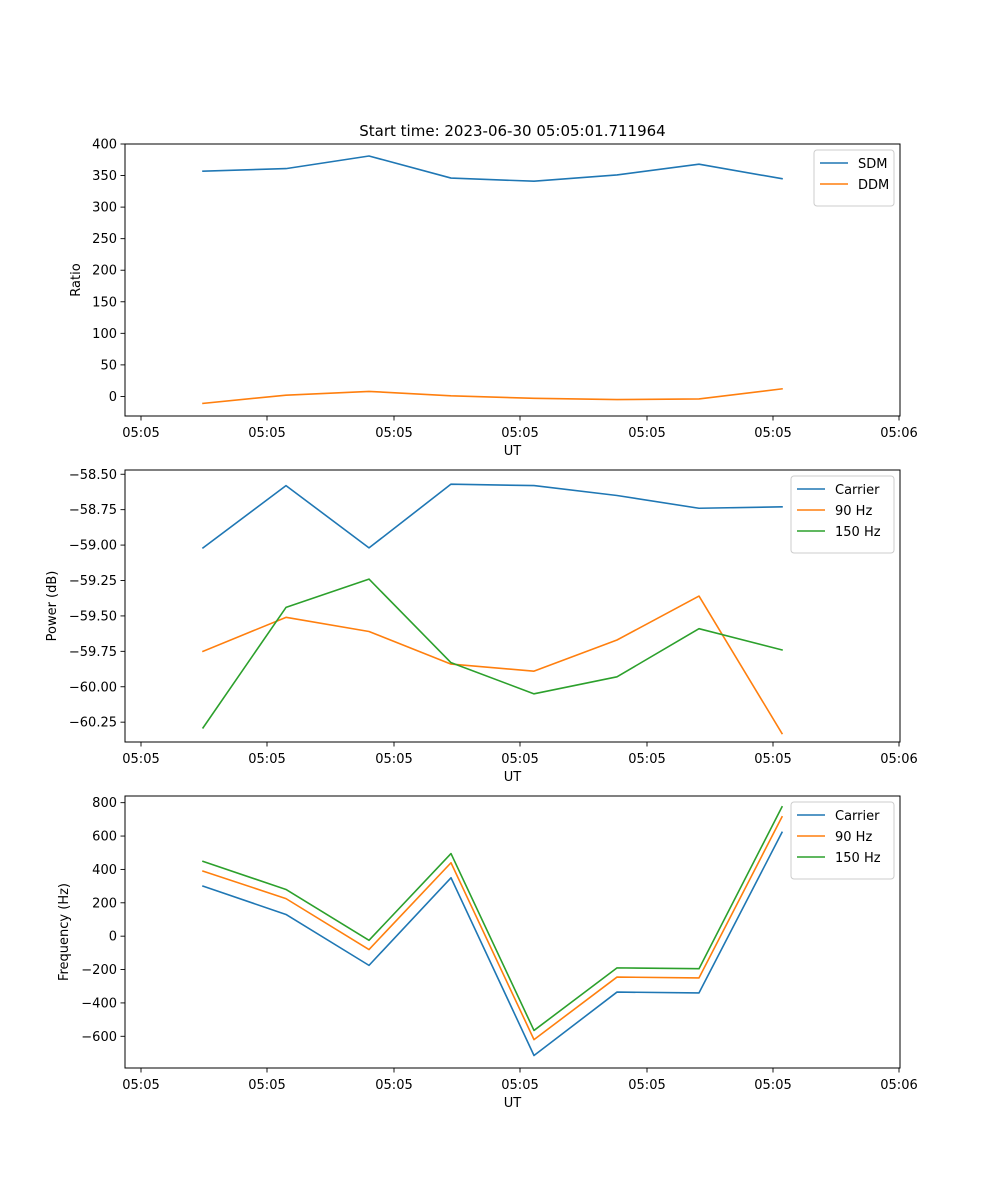 Image resolution: width=1000 pixels, height=1204 pixels. Describe the element at coordinates (93, 475) in the screenshot. I see `y-tick-label: −58.50` at that location.